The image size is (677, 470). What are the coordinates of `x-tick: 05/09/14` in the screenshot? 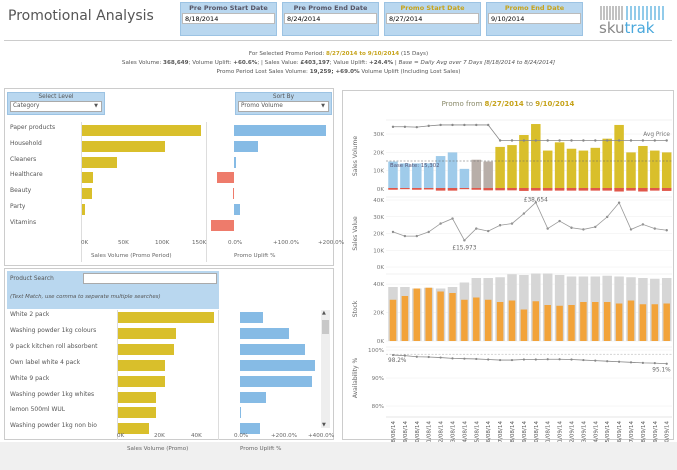 It's located at (608, 434).